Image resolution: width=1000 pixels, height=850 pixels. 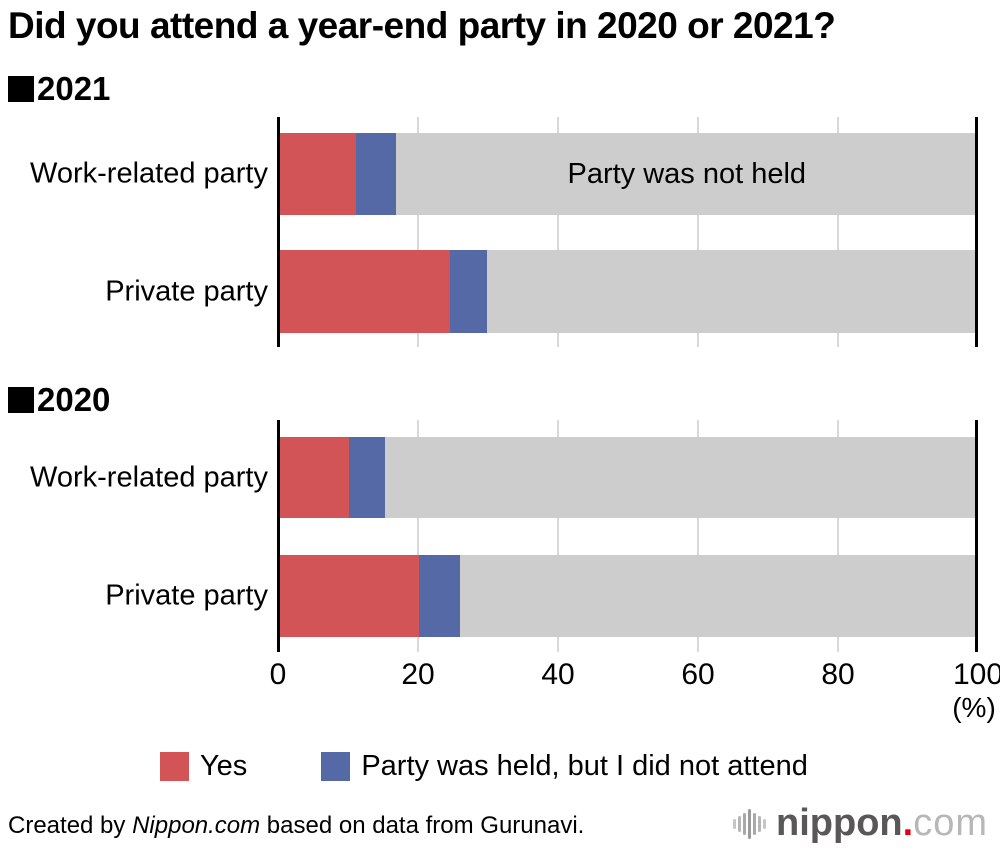 I want to click on legend-label-yes: Yes, so click(x=224, y=766).